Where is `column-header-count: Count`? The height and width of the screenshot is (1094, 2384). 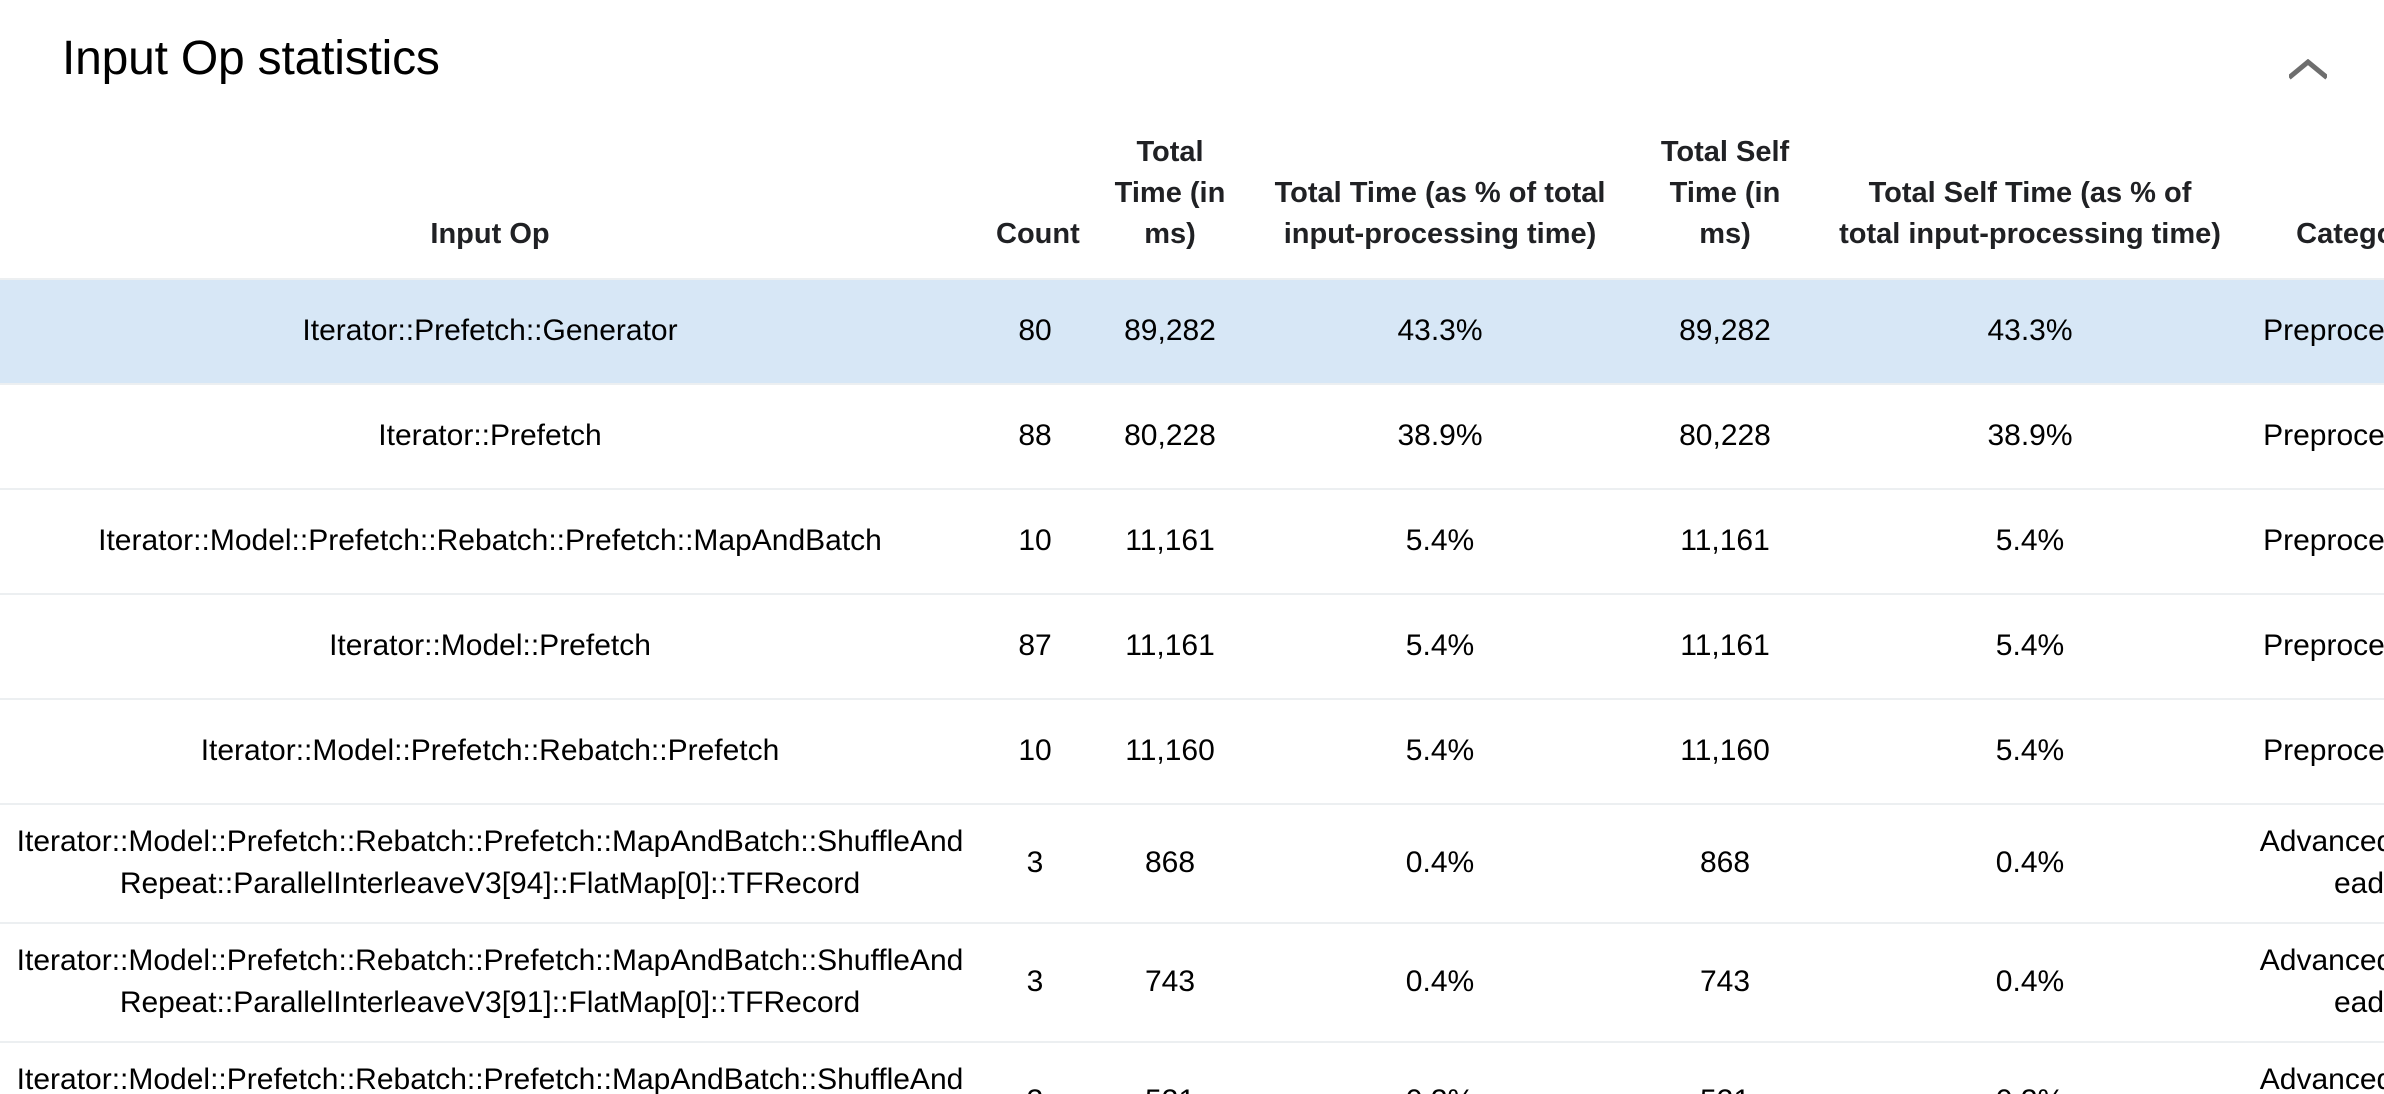
column-header-count: Count is located at coordinates (1035, 198).